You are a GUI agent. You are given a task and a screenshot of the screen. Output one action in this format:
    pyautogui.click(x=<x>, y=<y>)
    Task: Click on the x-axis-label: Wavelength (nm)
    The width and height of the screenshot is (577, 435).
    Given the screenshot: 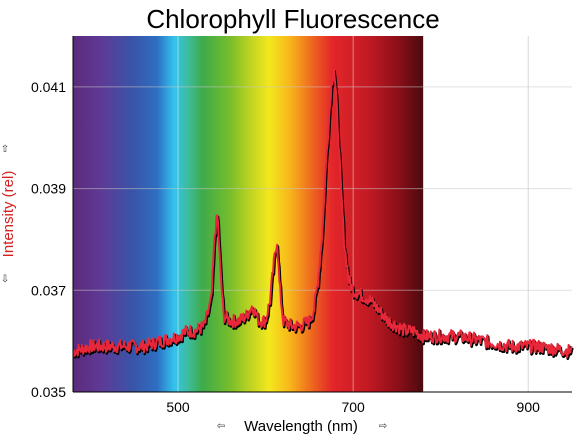 What is the action you would take?
    pyautogui.click(x=301, y=426)
    